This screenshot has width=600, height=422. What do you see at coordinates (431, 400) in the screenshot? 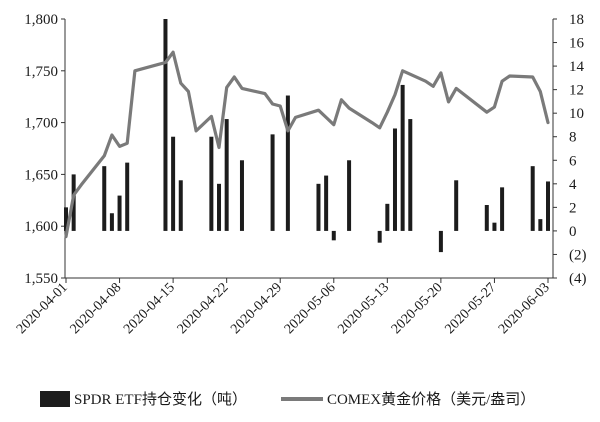
I see `legend-line-label: COMEX黄金价格（美元/盎司）` at bounding box center [431, 400].